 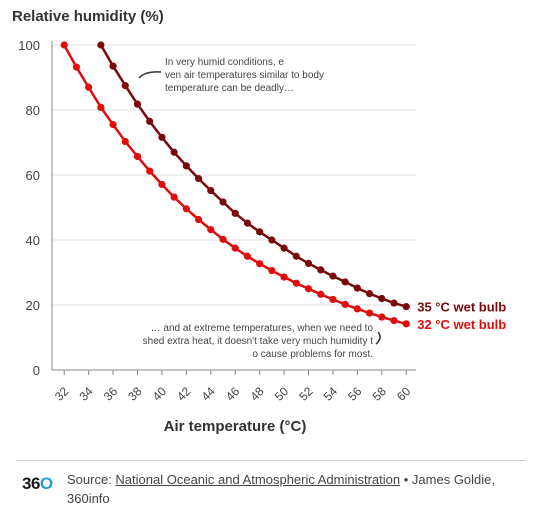 What do you see at coordinates (150, 75) in the screenshot?
I see `annotation-arrow-top` at bounding box center [150, 75].